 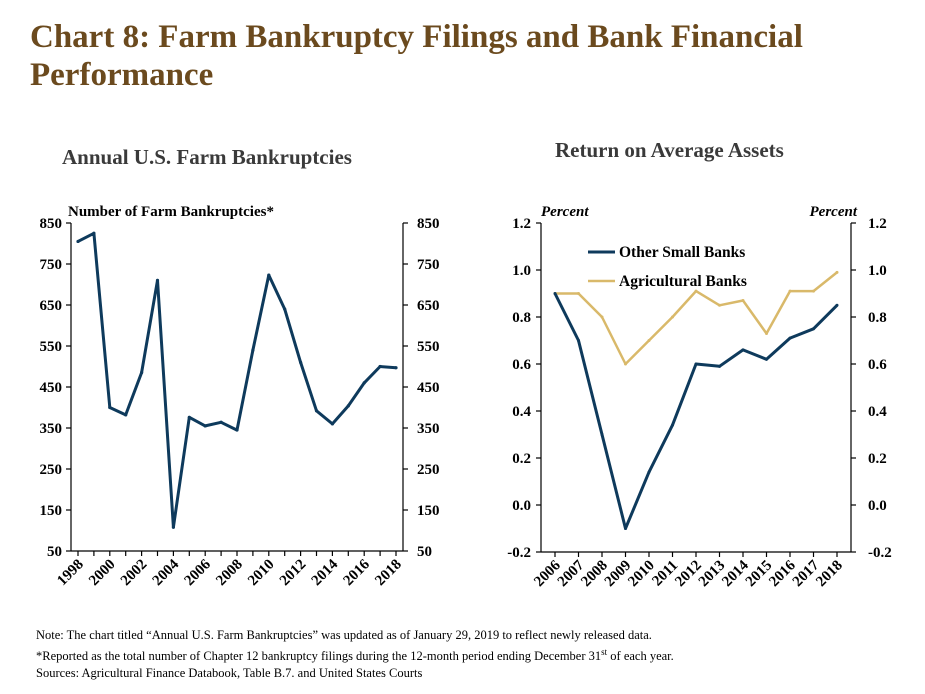 What do you see at coordinates (683, 281) in the screenshot?
I see `legend-label-agricultural-banks: Agricultural Banks` at bounding box center [683, 281].